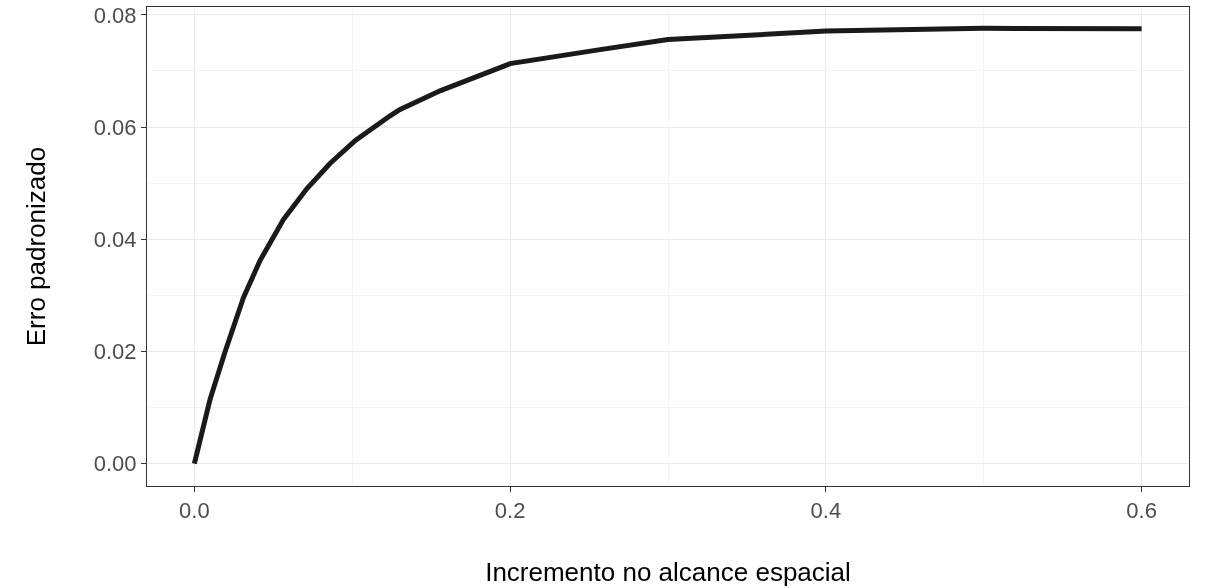 The width and height of the screenshot is (1205, 588). I want to click on x-tick-label: 0.6, so click(1141, 511).